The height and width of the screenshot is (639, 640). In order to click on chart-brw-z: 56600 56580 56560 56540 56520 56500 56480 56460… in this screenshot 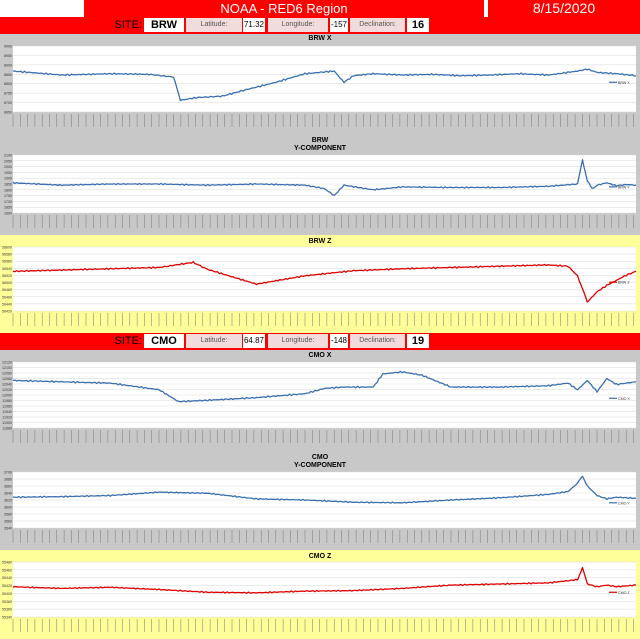, I will do `click(319, 286)`.